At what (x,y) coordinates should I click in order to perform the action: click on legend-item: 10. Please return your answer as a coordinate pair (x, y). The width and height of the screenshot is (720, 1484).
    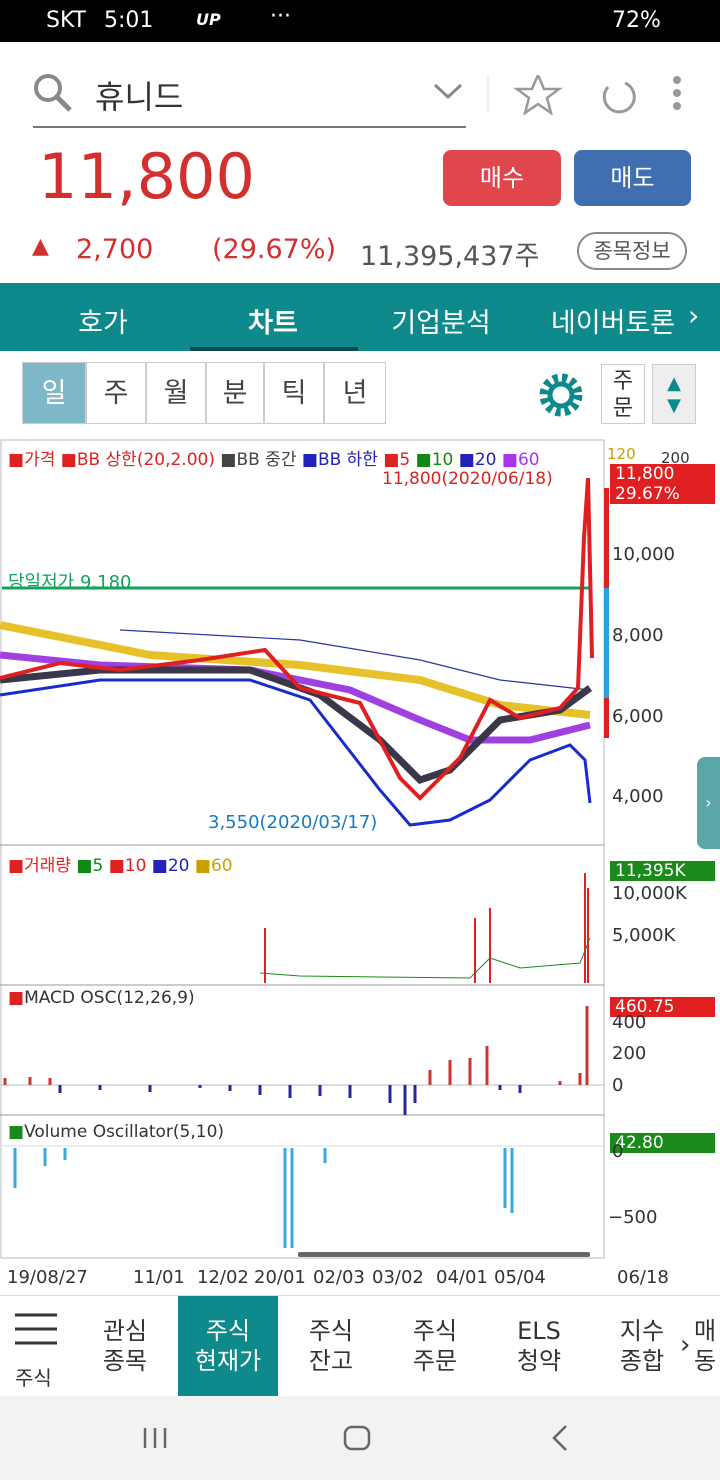
    Looking at the image, I should click on (135, 866).